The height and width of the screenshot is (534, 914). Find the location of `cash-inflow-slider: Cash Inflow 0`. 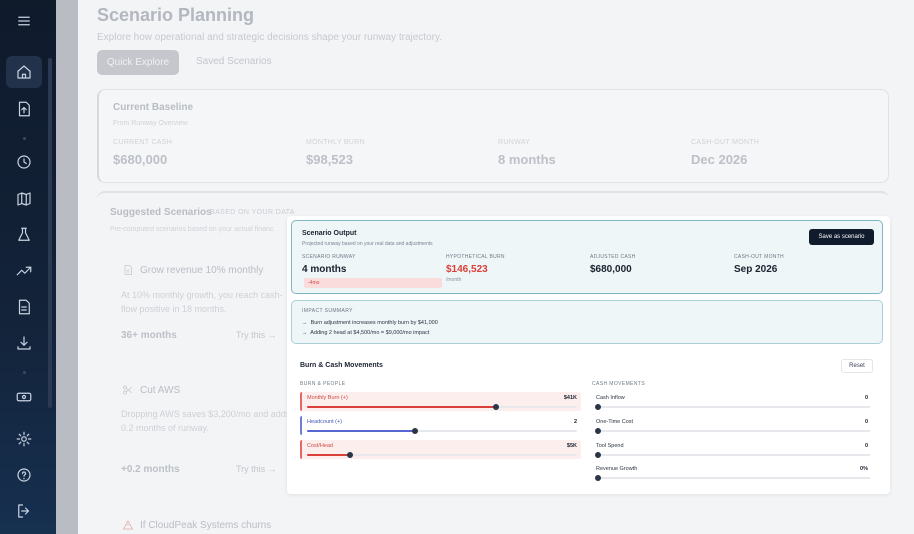

cash-inflow-slider: Cash Inflow 0 is located at coordinates (732, 401).